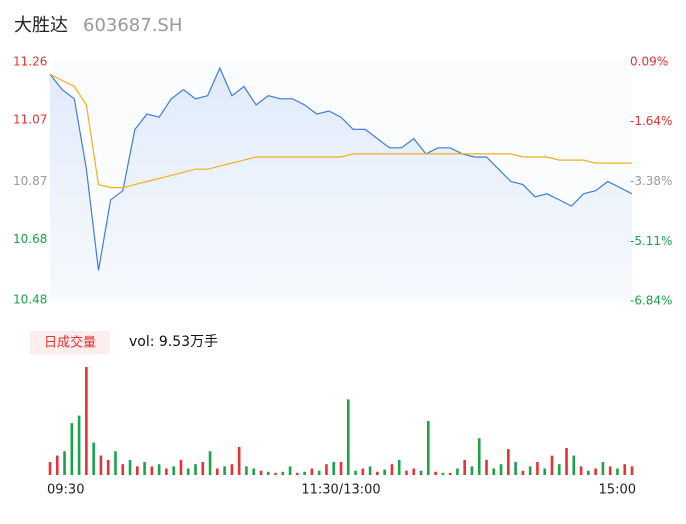 The height and width of the screenshot is (524, 686). I want to click on y2-tick-label: -5.11%, so click(651, 241).